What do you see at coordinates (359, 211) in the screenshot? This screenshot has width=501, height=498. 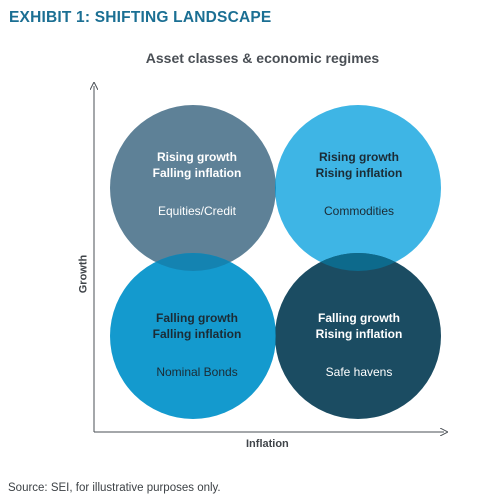 I see `asset-class-label: Commodities` at bounding box center [359, 211].